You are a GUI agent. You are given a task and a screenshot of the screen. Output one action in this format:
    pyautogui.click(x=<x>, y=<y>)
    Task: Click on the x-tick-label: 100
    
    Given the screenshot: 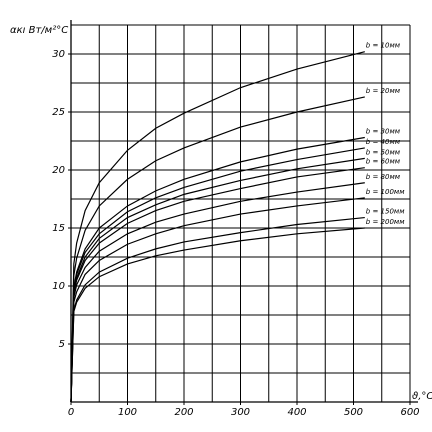 What is the action you would take?
    pyautogui.click(x=127, y=412)
    